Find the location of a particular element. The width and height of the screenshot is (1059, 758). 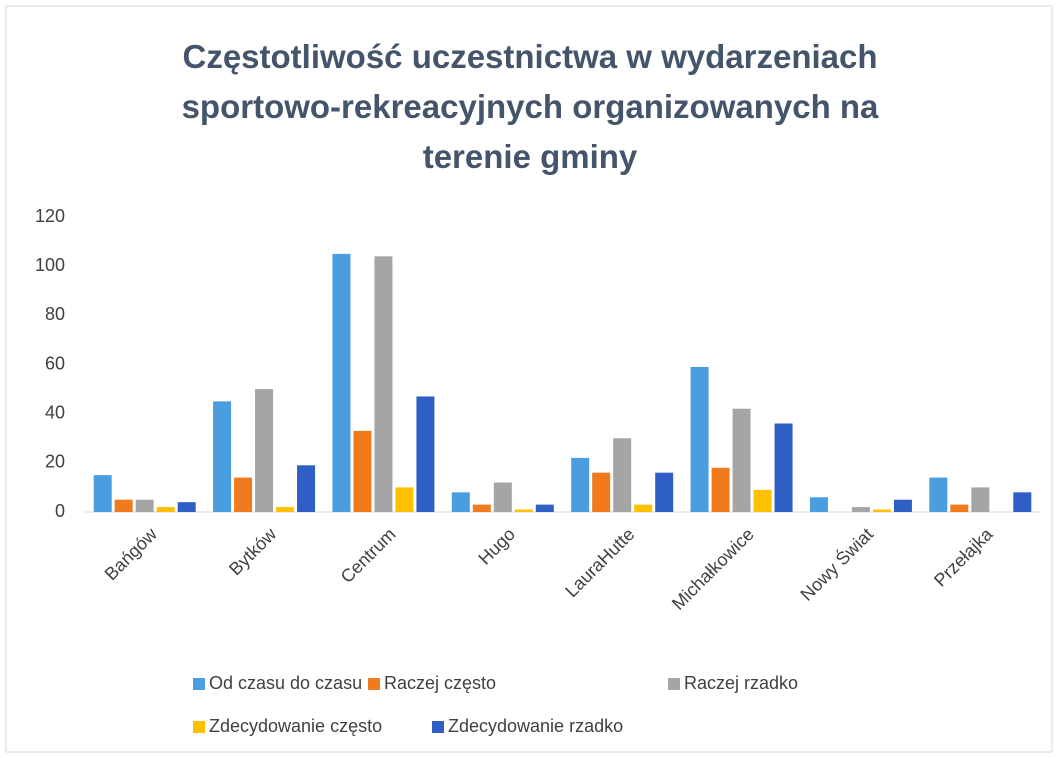

y-tick-label: 40 is located at coordinates (55, 412).